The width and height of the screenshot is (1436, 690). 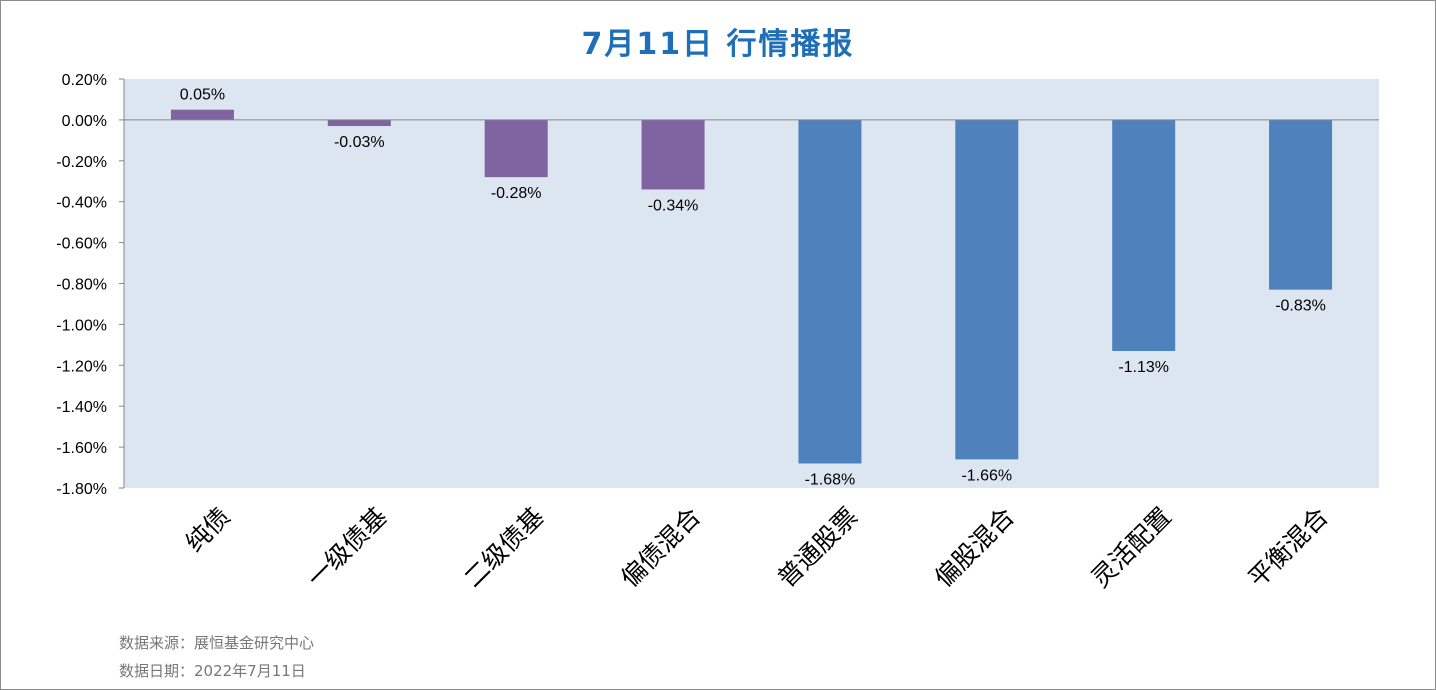 What do you see at coordinates (346, 547) in the screenshot?
I see `category-label: 一级债基` at bounding box center [346, 547].